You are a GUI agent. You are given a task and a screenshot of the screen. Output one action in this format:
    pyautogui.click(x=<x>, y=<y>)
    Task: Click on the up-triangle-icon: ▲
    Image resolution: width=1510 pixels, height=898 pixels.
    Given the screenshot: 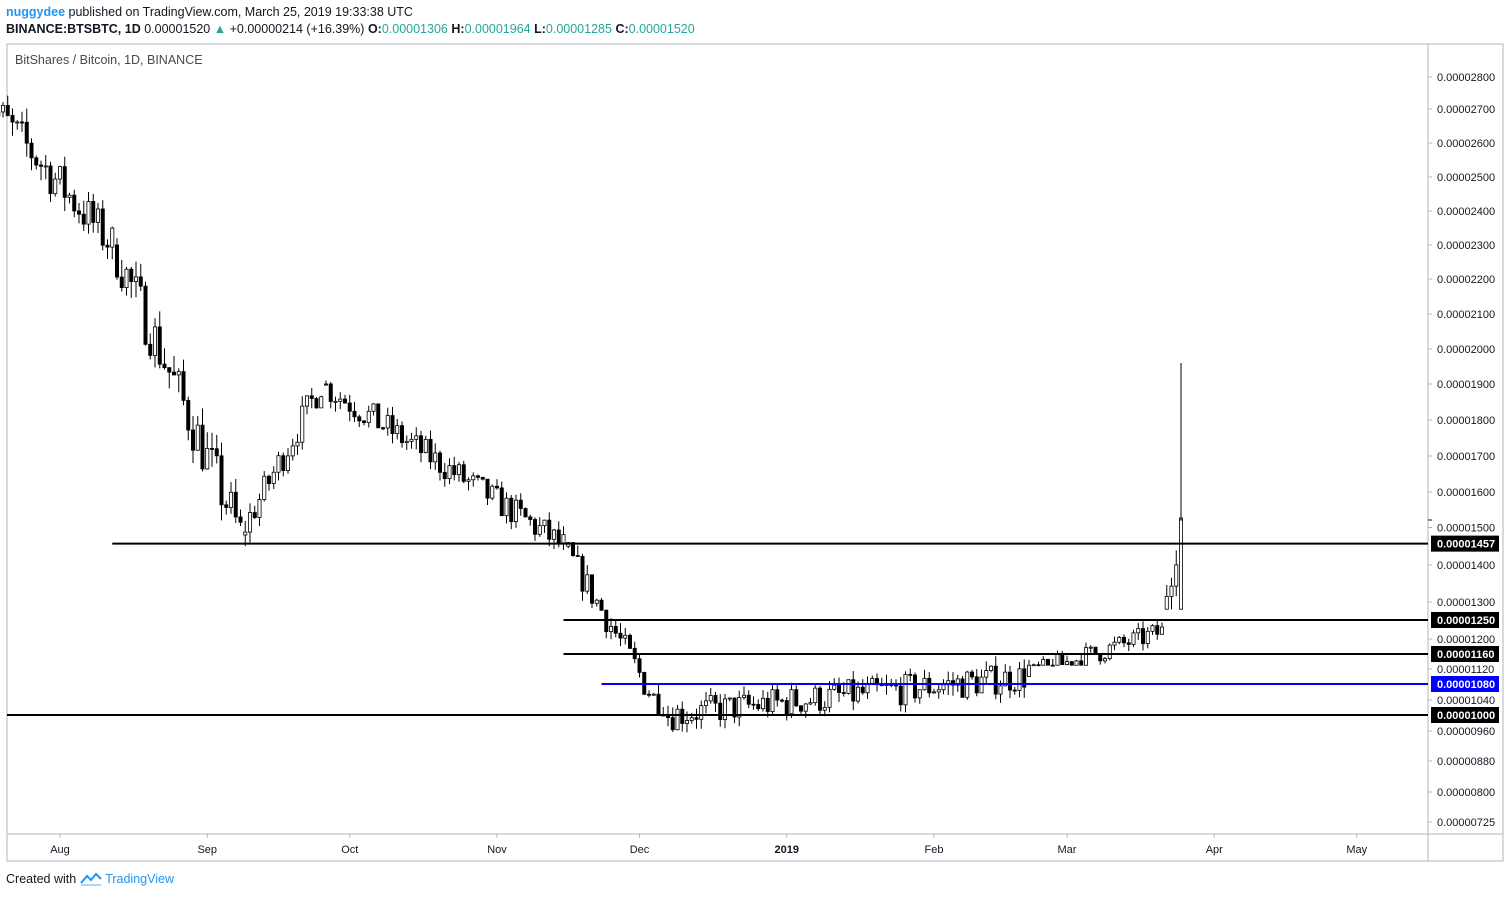 What is the action you would take?
    pyautogui.click(x=220, y=29)
    